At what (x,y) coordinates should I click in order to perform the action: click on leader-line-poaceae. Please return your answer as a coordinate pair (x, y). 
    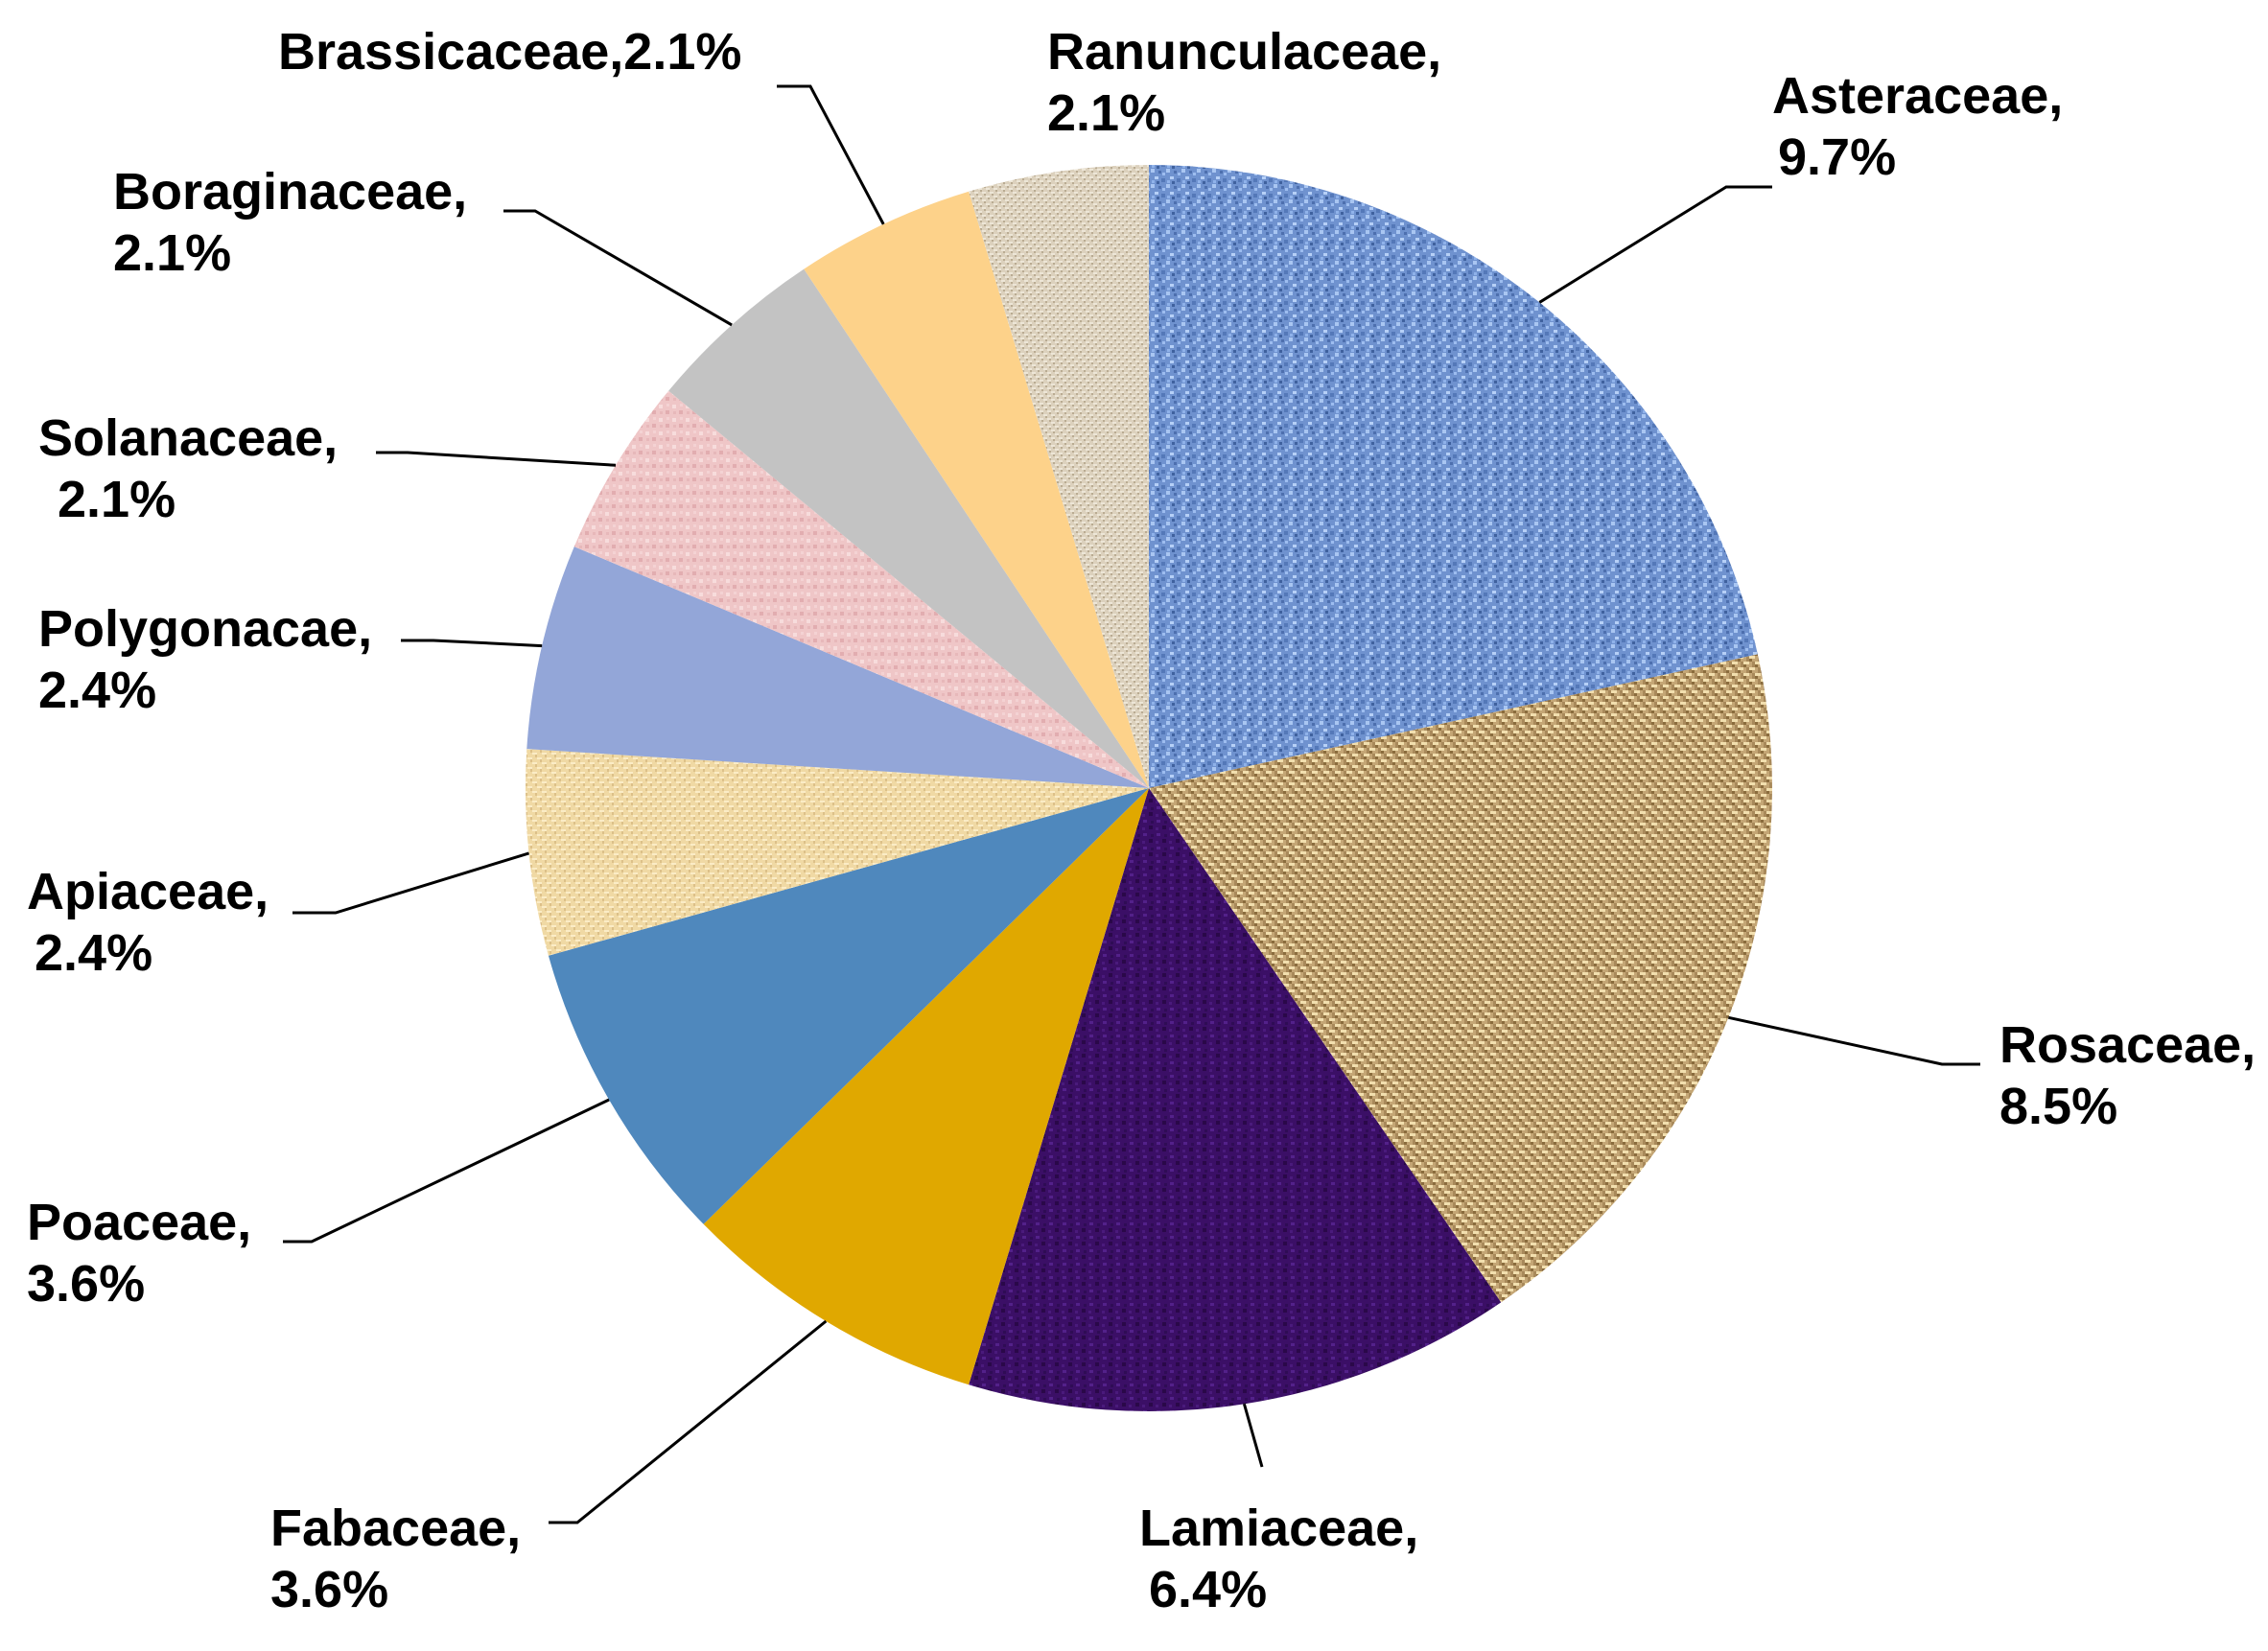
    Looking at the image, I should click on (447, 1171).